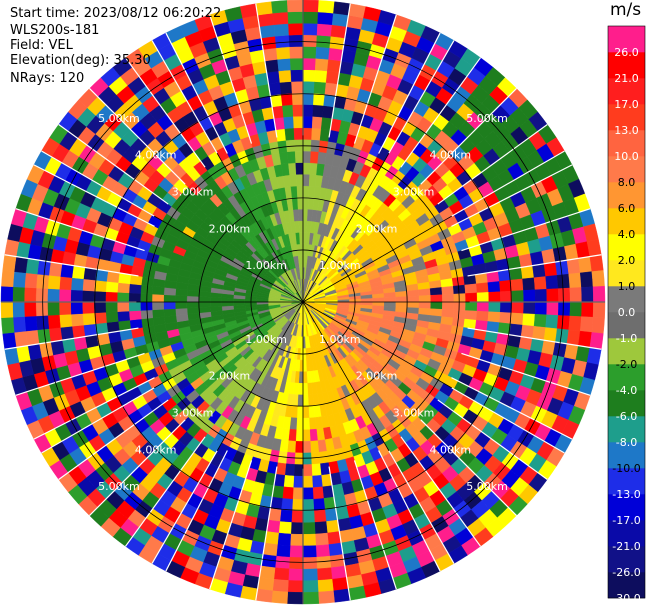  I want to click on range-ring-label: 3.00km, so click(193, 192).